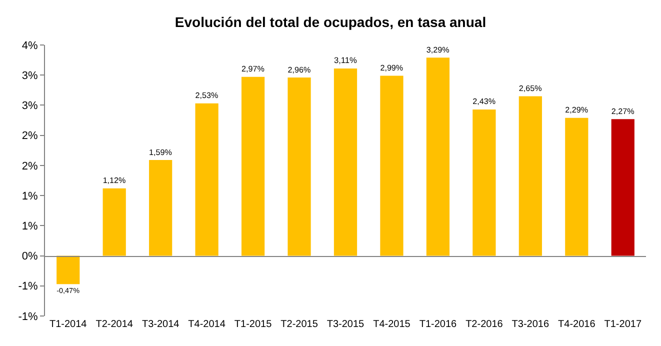  Describe the element at coordinates (438, 324) in the screenshot. I see `x-tick-label: T1-2016` at that location.